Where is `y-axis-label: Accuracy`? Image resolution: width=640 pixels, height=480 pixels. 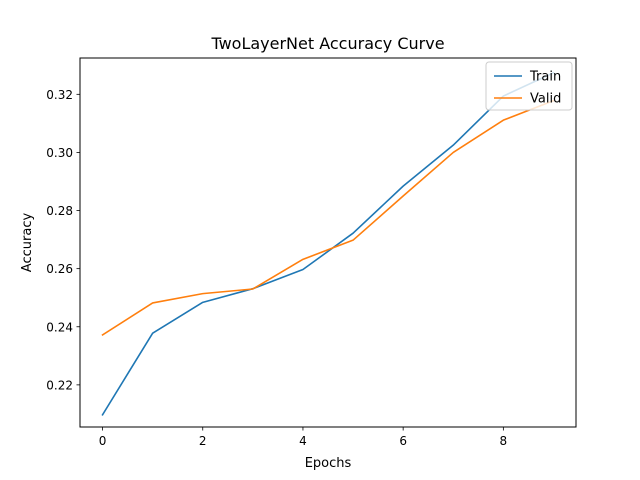
y-axis-label: Accuracy is located at coordinates (27, 243).